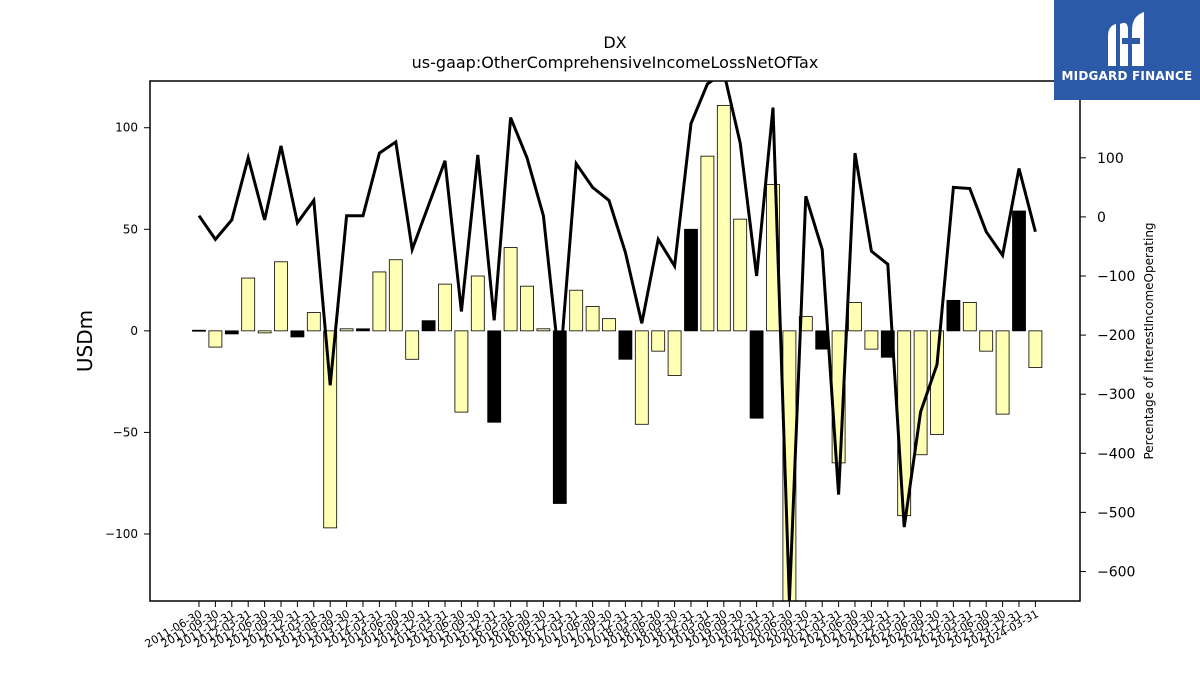 The width and height of the screenshot is (1200, 675). Describe the element at coordinates (85, 341) in the screenshot. I see `y-axis-label: USDm` at that location.